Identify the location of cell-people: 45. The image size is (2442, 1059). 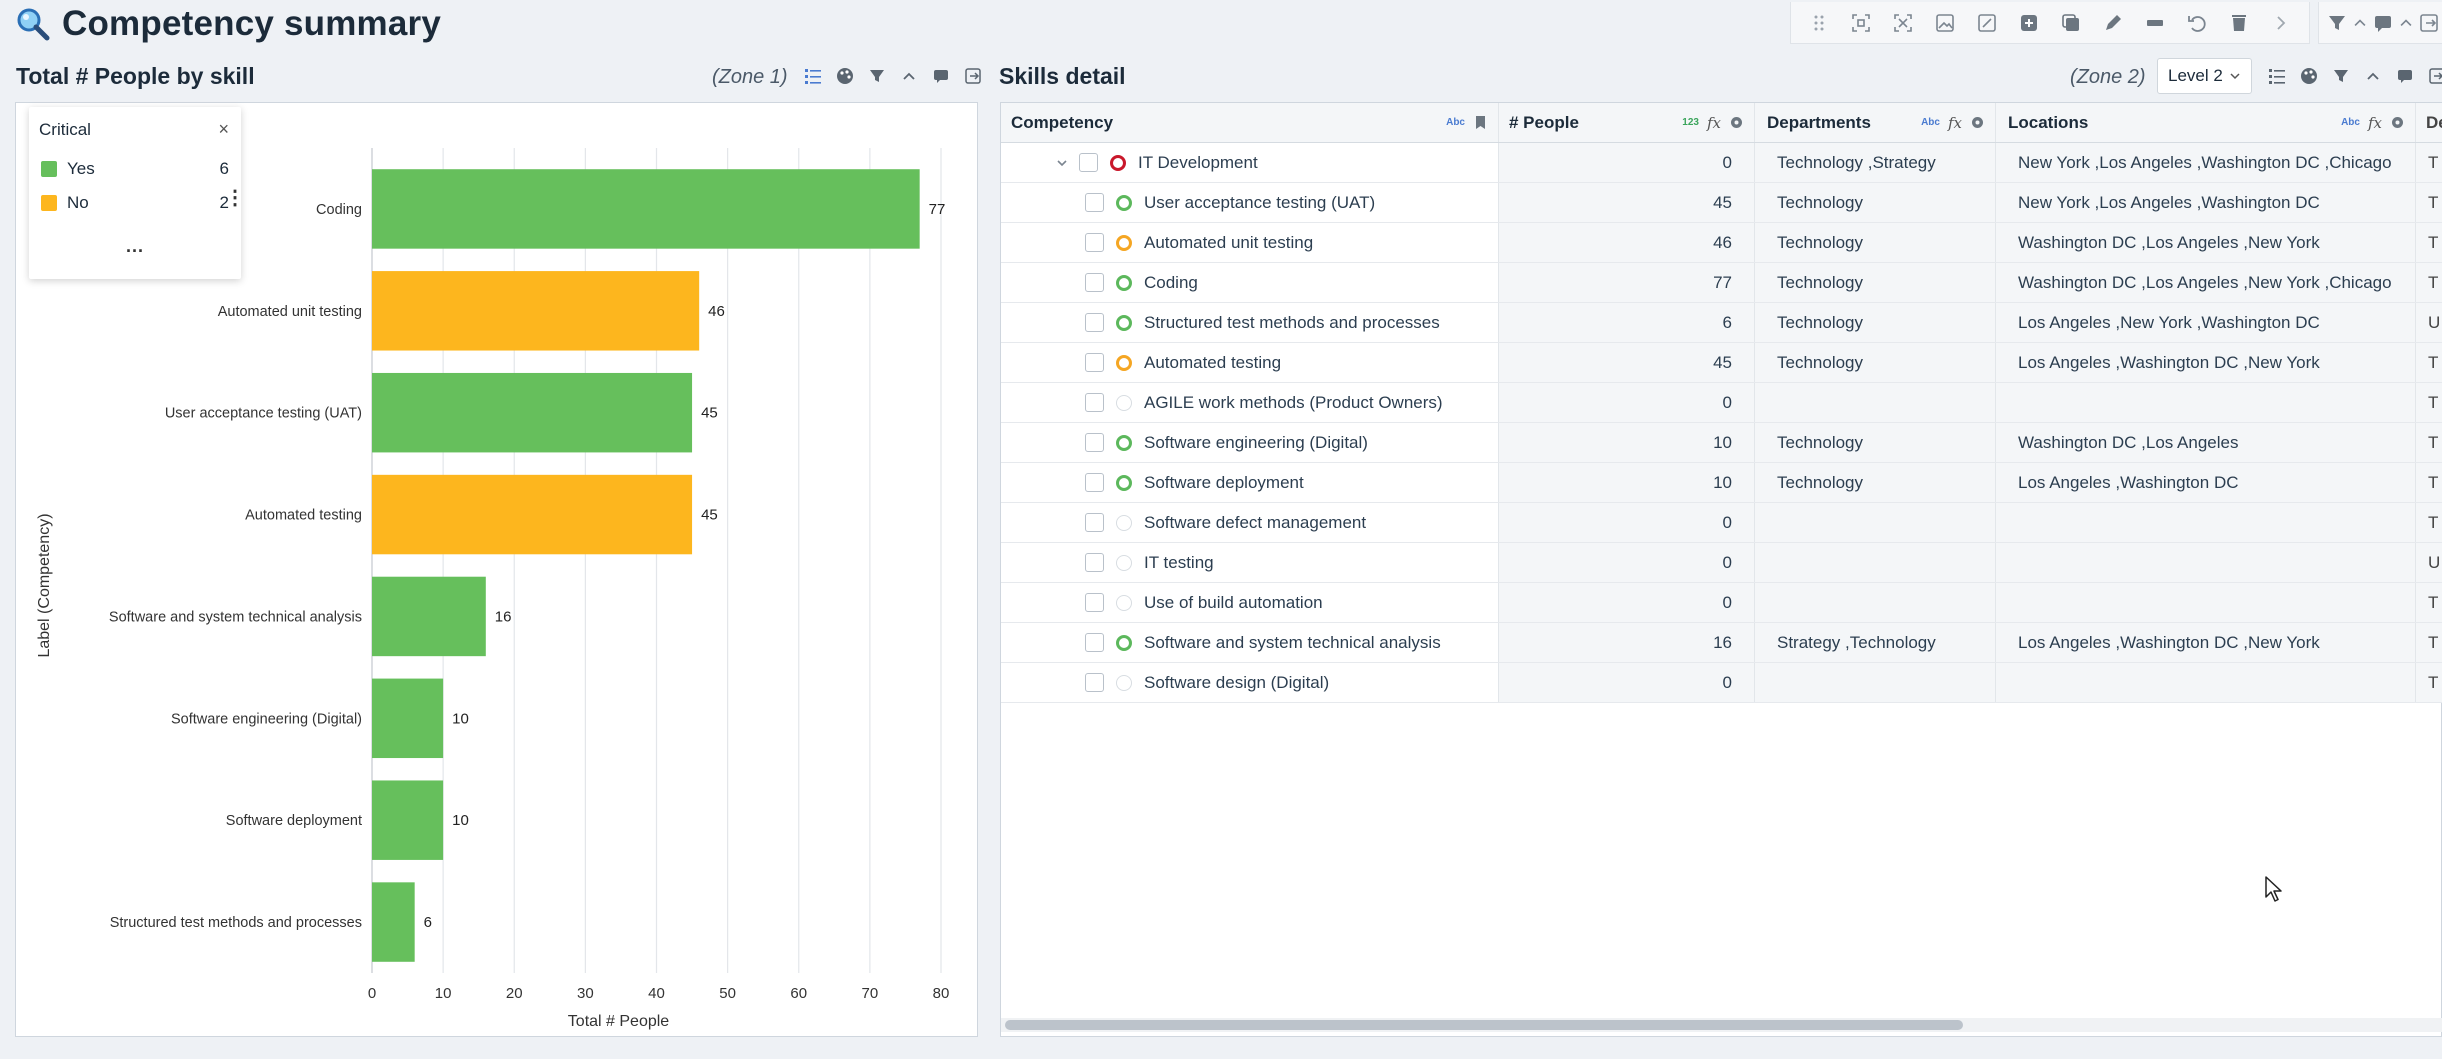
(1627, 202).